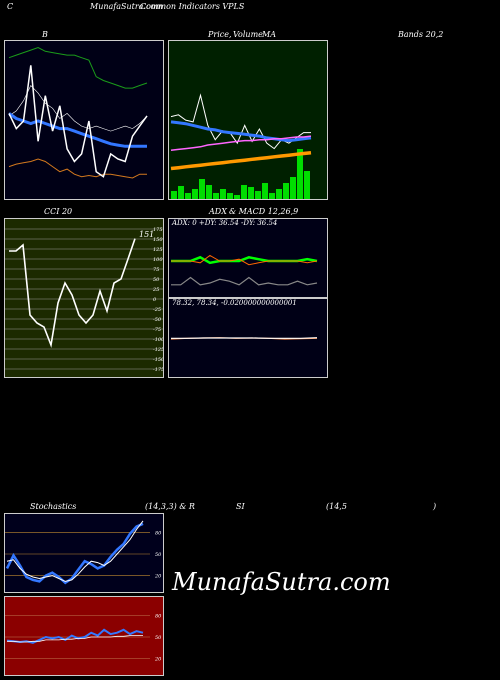  What do you see at coordinates (336, 506) in the screenshot?
I see `label-rsi-b: (14,5` at bounding box center [336, 506].